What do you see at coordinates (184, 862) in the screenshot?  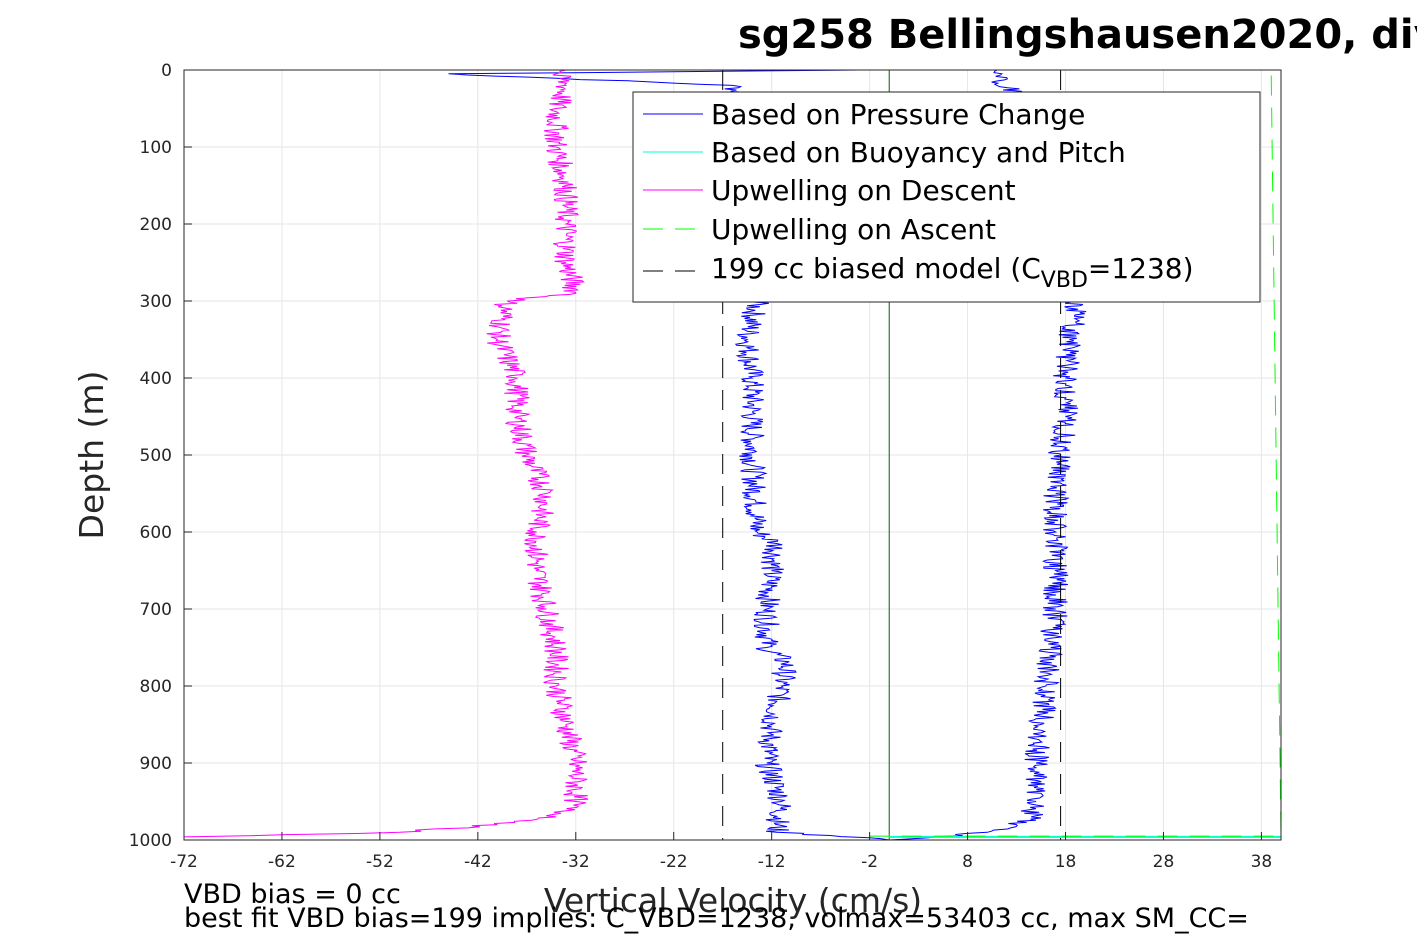 I see `x-tick-label: -72` at bounding box center [184, 862].